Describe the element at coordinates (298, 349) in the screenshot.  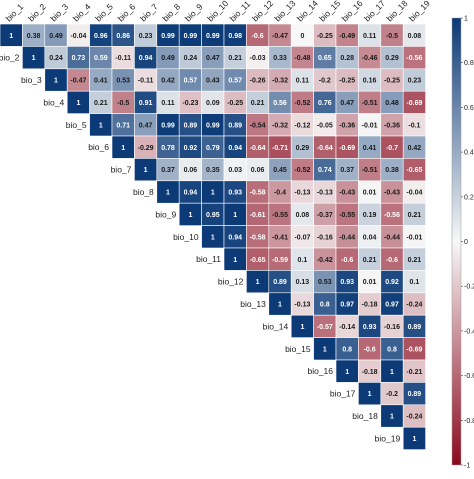
I see `row-label-bio-15: bio_15` at that location.